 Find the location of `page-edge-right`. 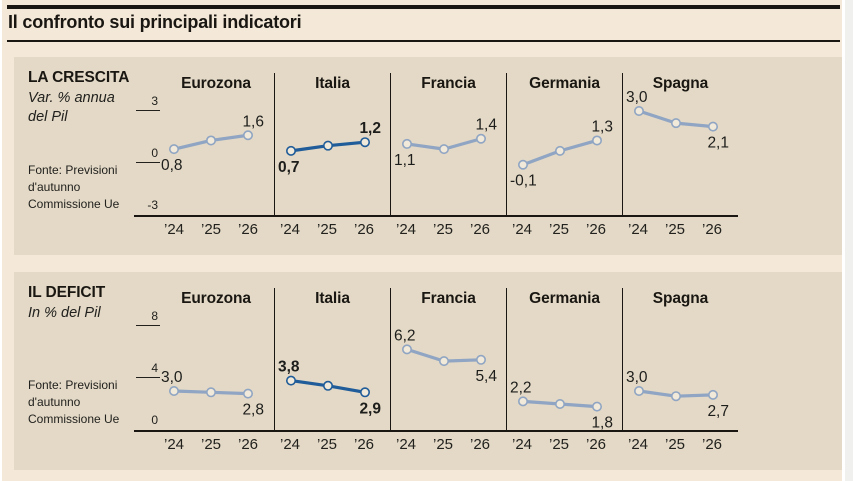

page-edge-right is located at coordinates (843, 240).